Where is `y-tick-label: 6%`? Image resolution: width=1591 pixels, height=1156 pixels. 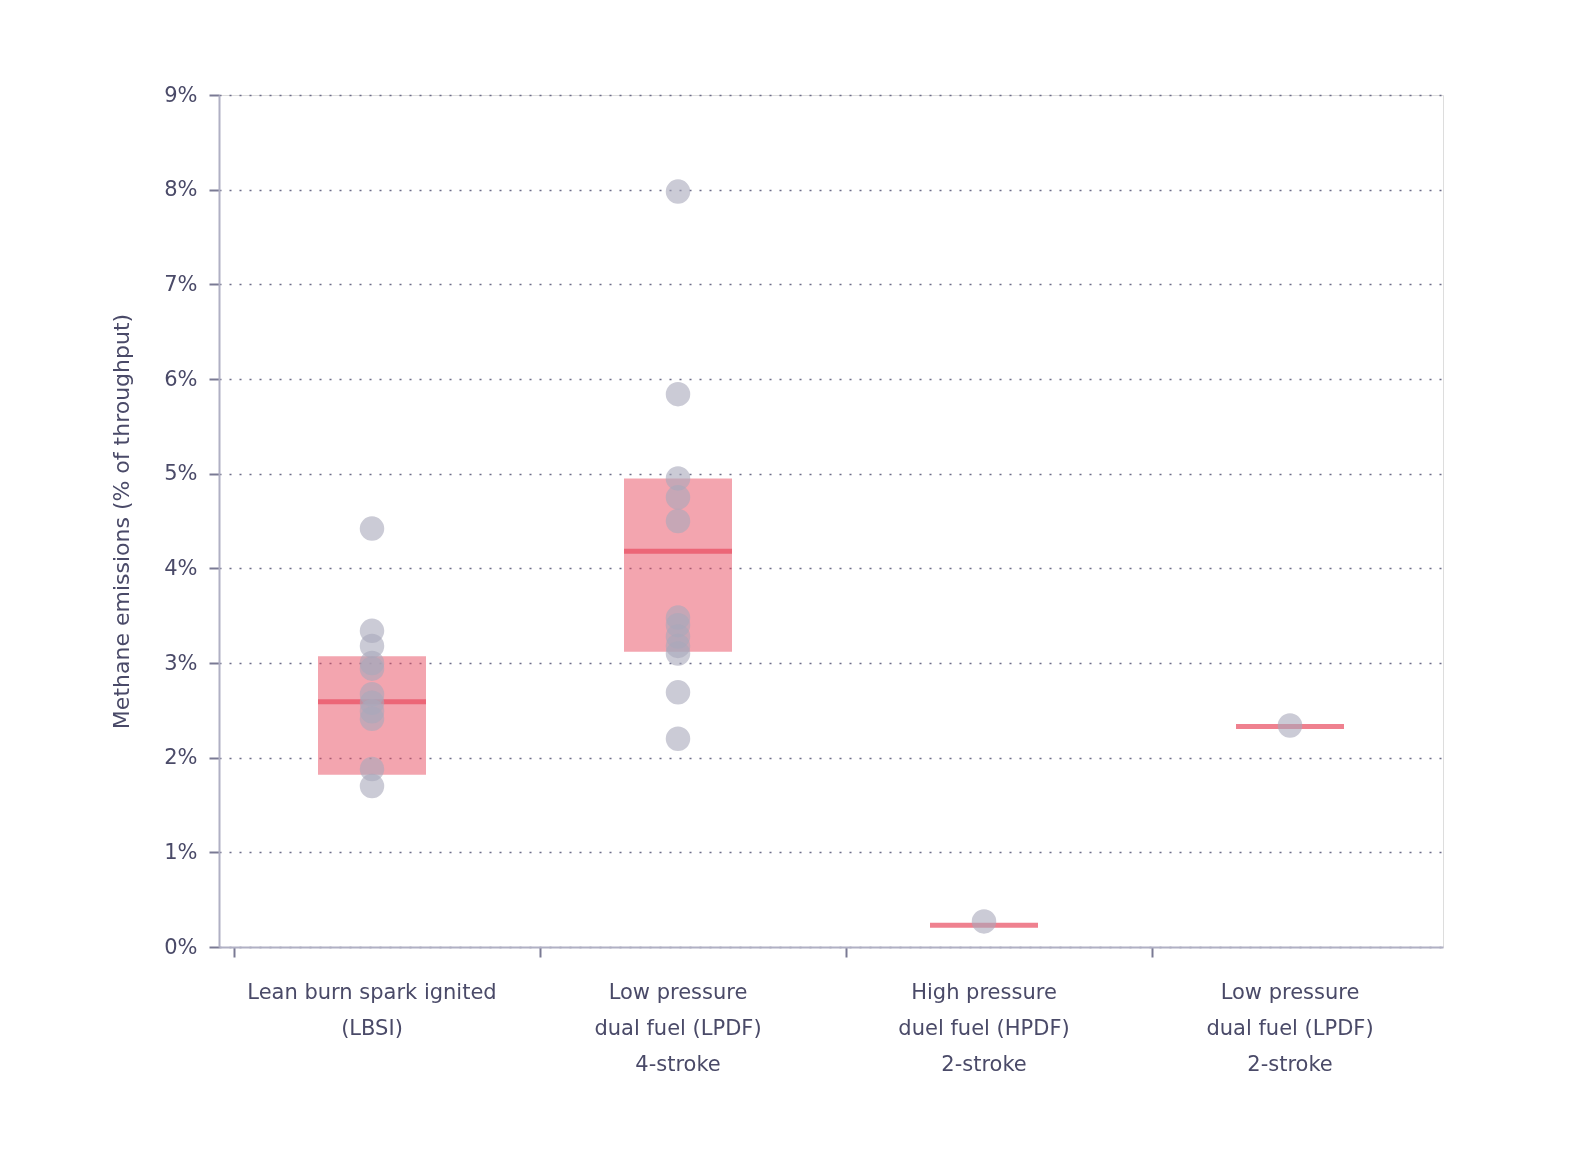
y-tick-label: 6% is located at coordinates (181, 378).